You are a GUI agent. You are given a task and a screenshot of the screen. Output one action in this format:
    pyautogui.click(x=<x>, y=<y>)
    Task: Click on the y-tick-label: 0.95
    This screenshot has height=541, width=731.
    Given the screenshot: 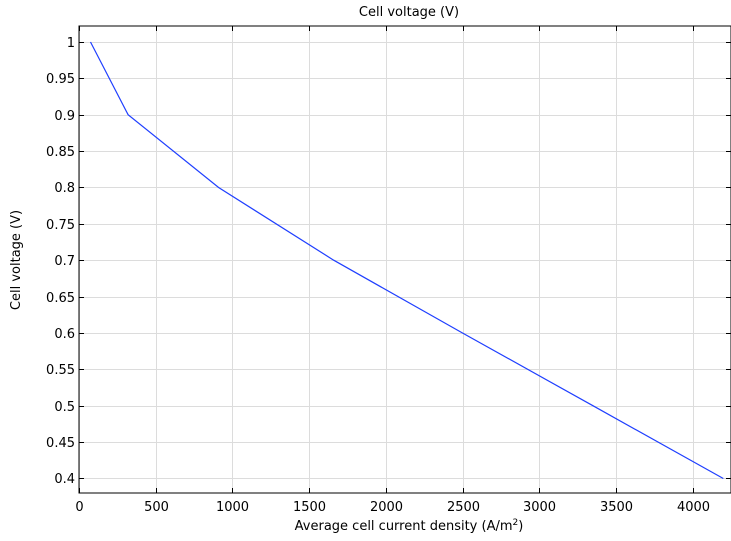 What is the action you would take?
    pyautogui.click(x=60, y=79)
    